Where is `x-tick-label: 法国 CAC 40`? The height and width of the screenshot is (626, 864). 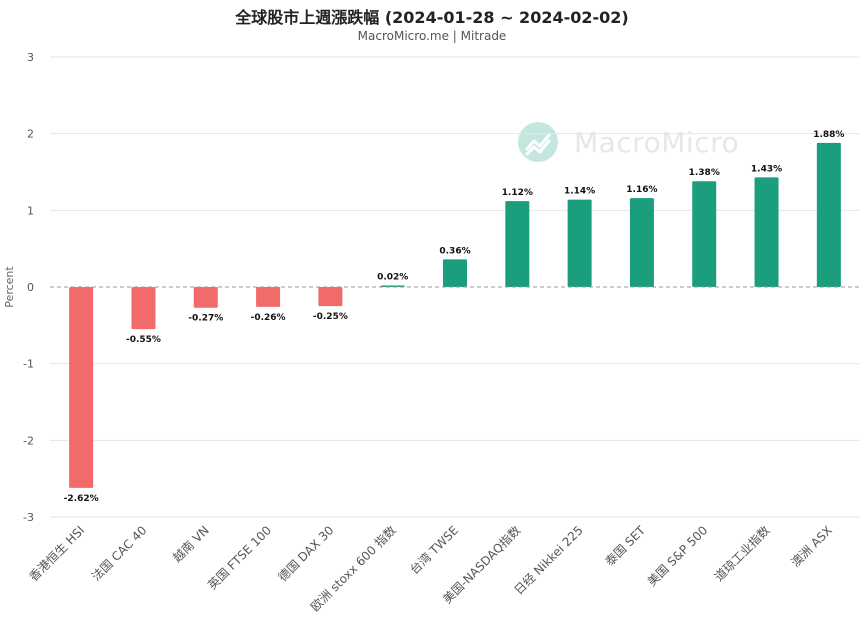 x-tick-label: 法国 CAC 40 is located at coordinates (119, 553).